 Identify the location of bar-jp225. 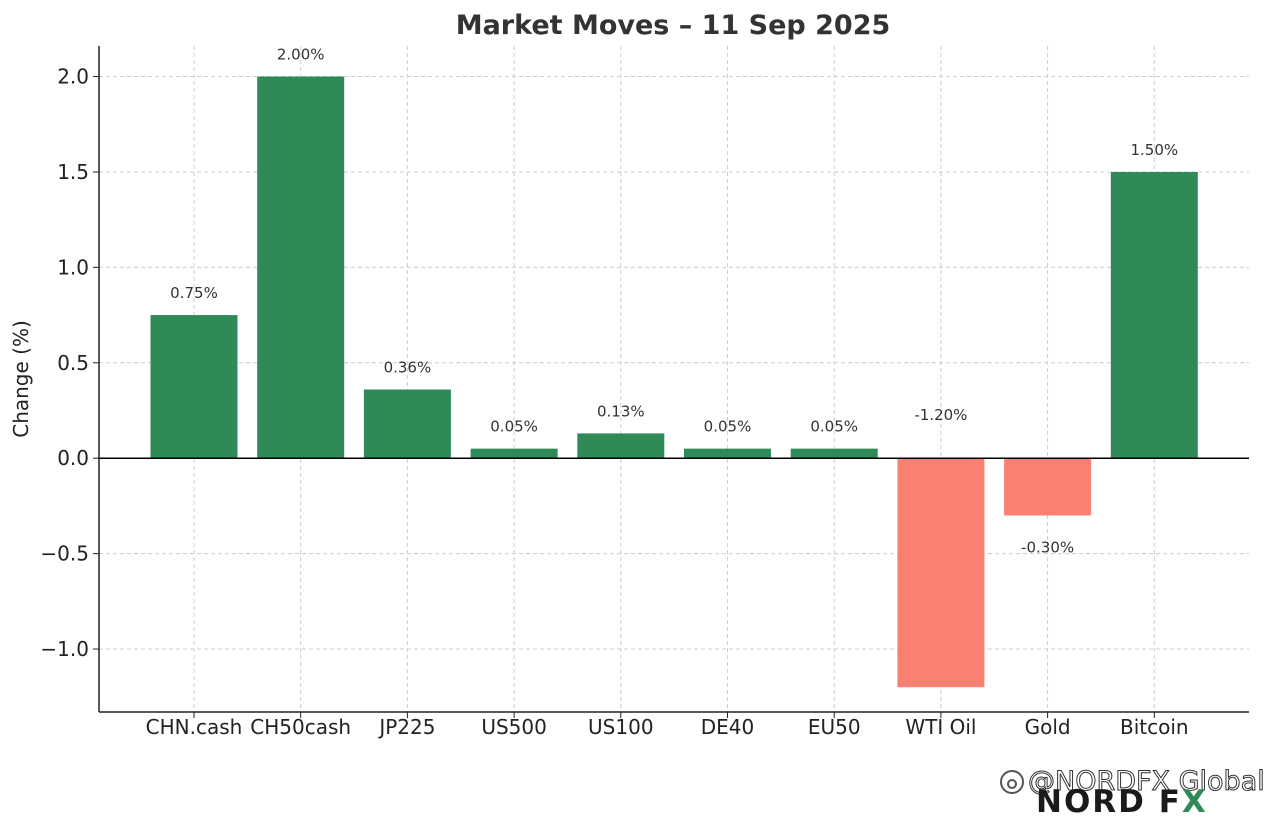
(407, 424).